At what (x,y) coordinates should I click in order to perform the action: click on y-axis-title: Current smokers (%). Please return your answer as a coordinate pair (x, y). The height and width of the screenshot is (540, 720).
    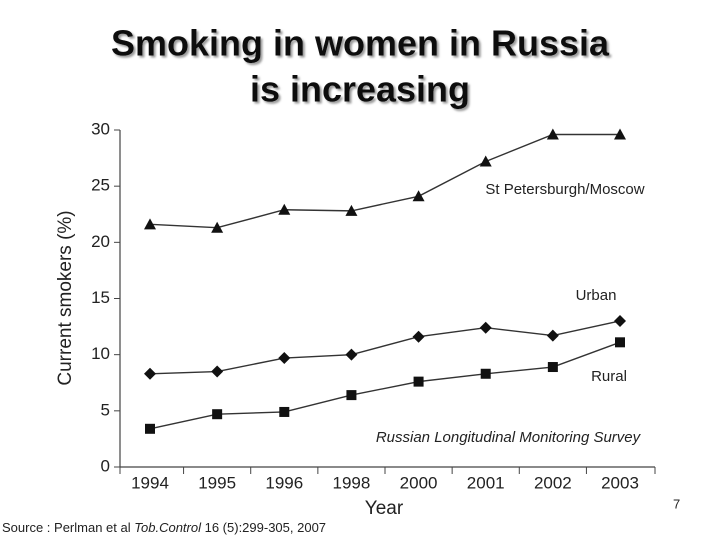
    Looking at the image, I should click on (65, 297).